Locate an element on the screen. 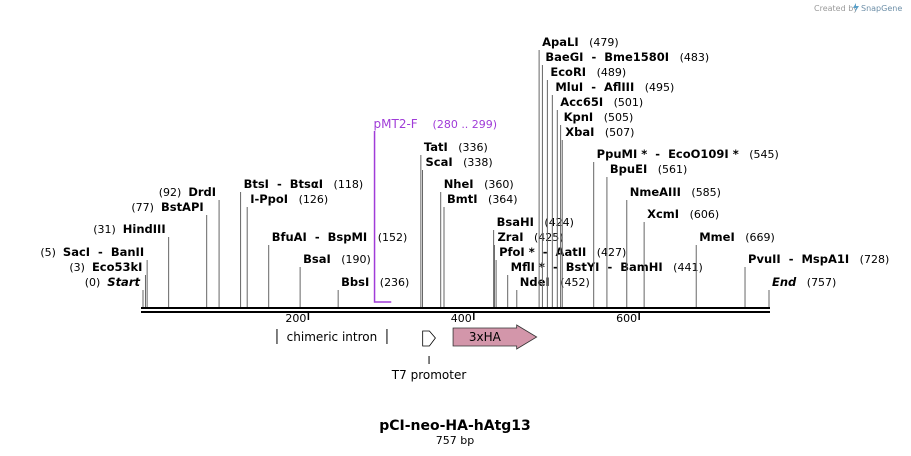  site-position: (561) is located at coordinates (667, 169).